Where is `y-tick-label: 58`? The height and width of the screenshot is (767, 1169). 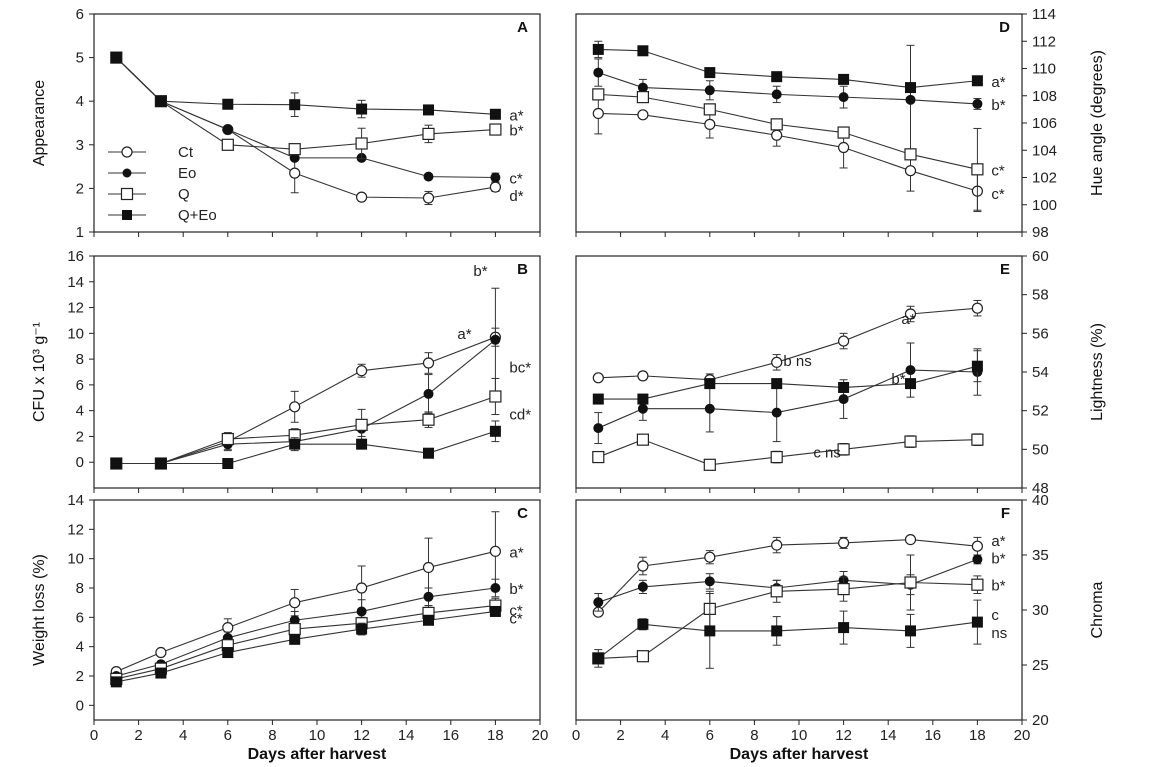
y-tick-label: 58 is located at coordinates (1040, 295).